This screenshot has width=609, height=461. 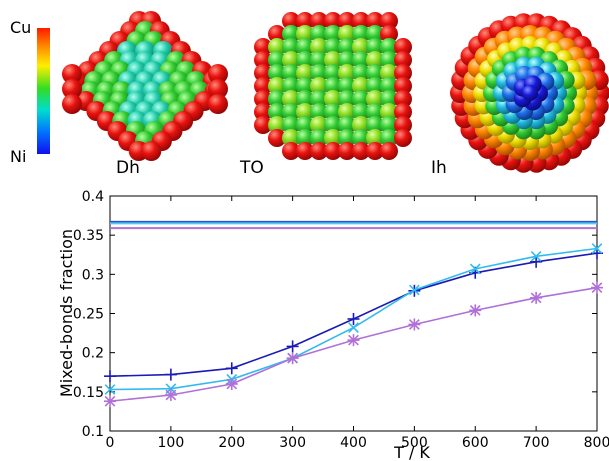 I want to click on y-tick-label: 0.4, so click(x=93, y=197).